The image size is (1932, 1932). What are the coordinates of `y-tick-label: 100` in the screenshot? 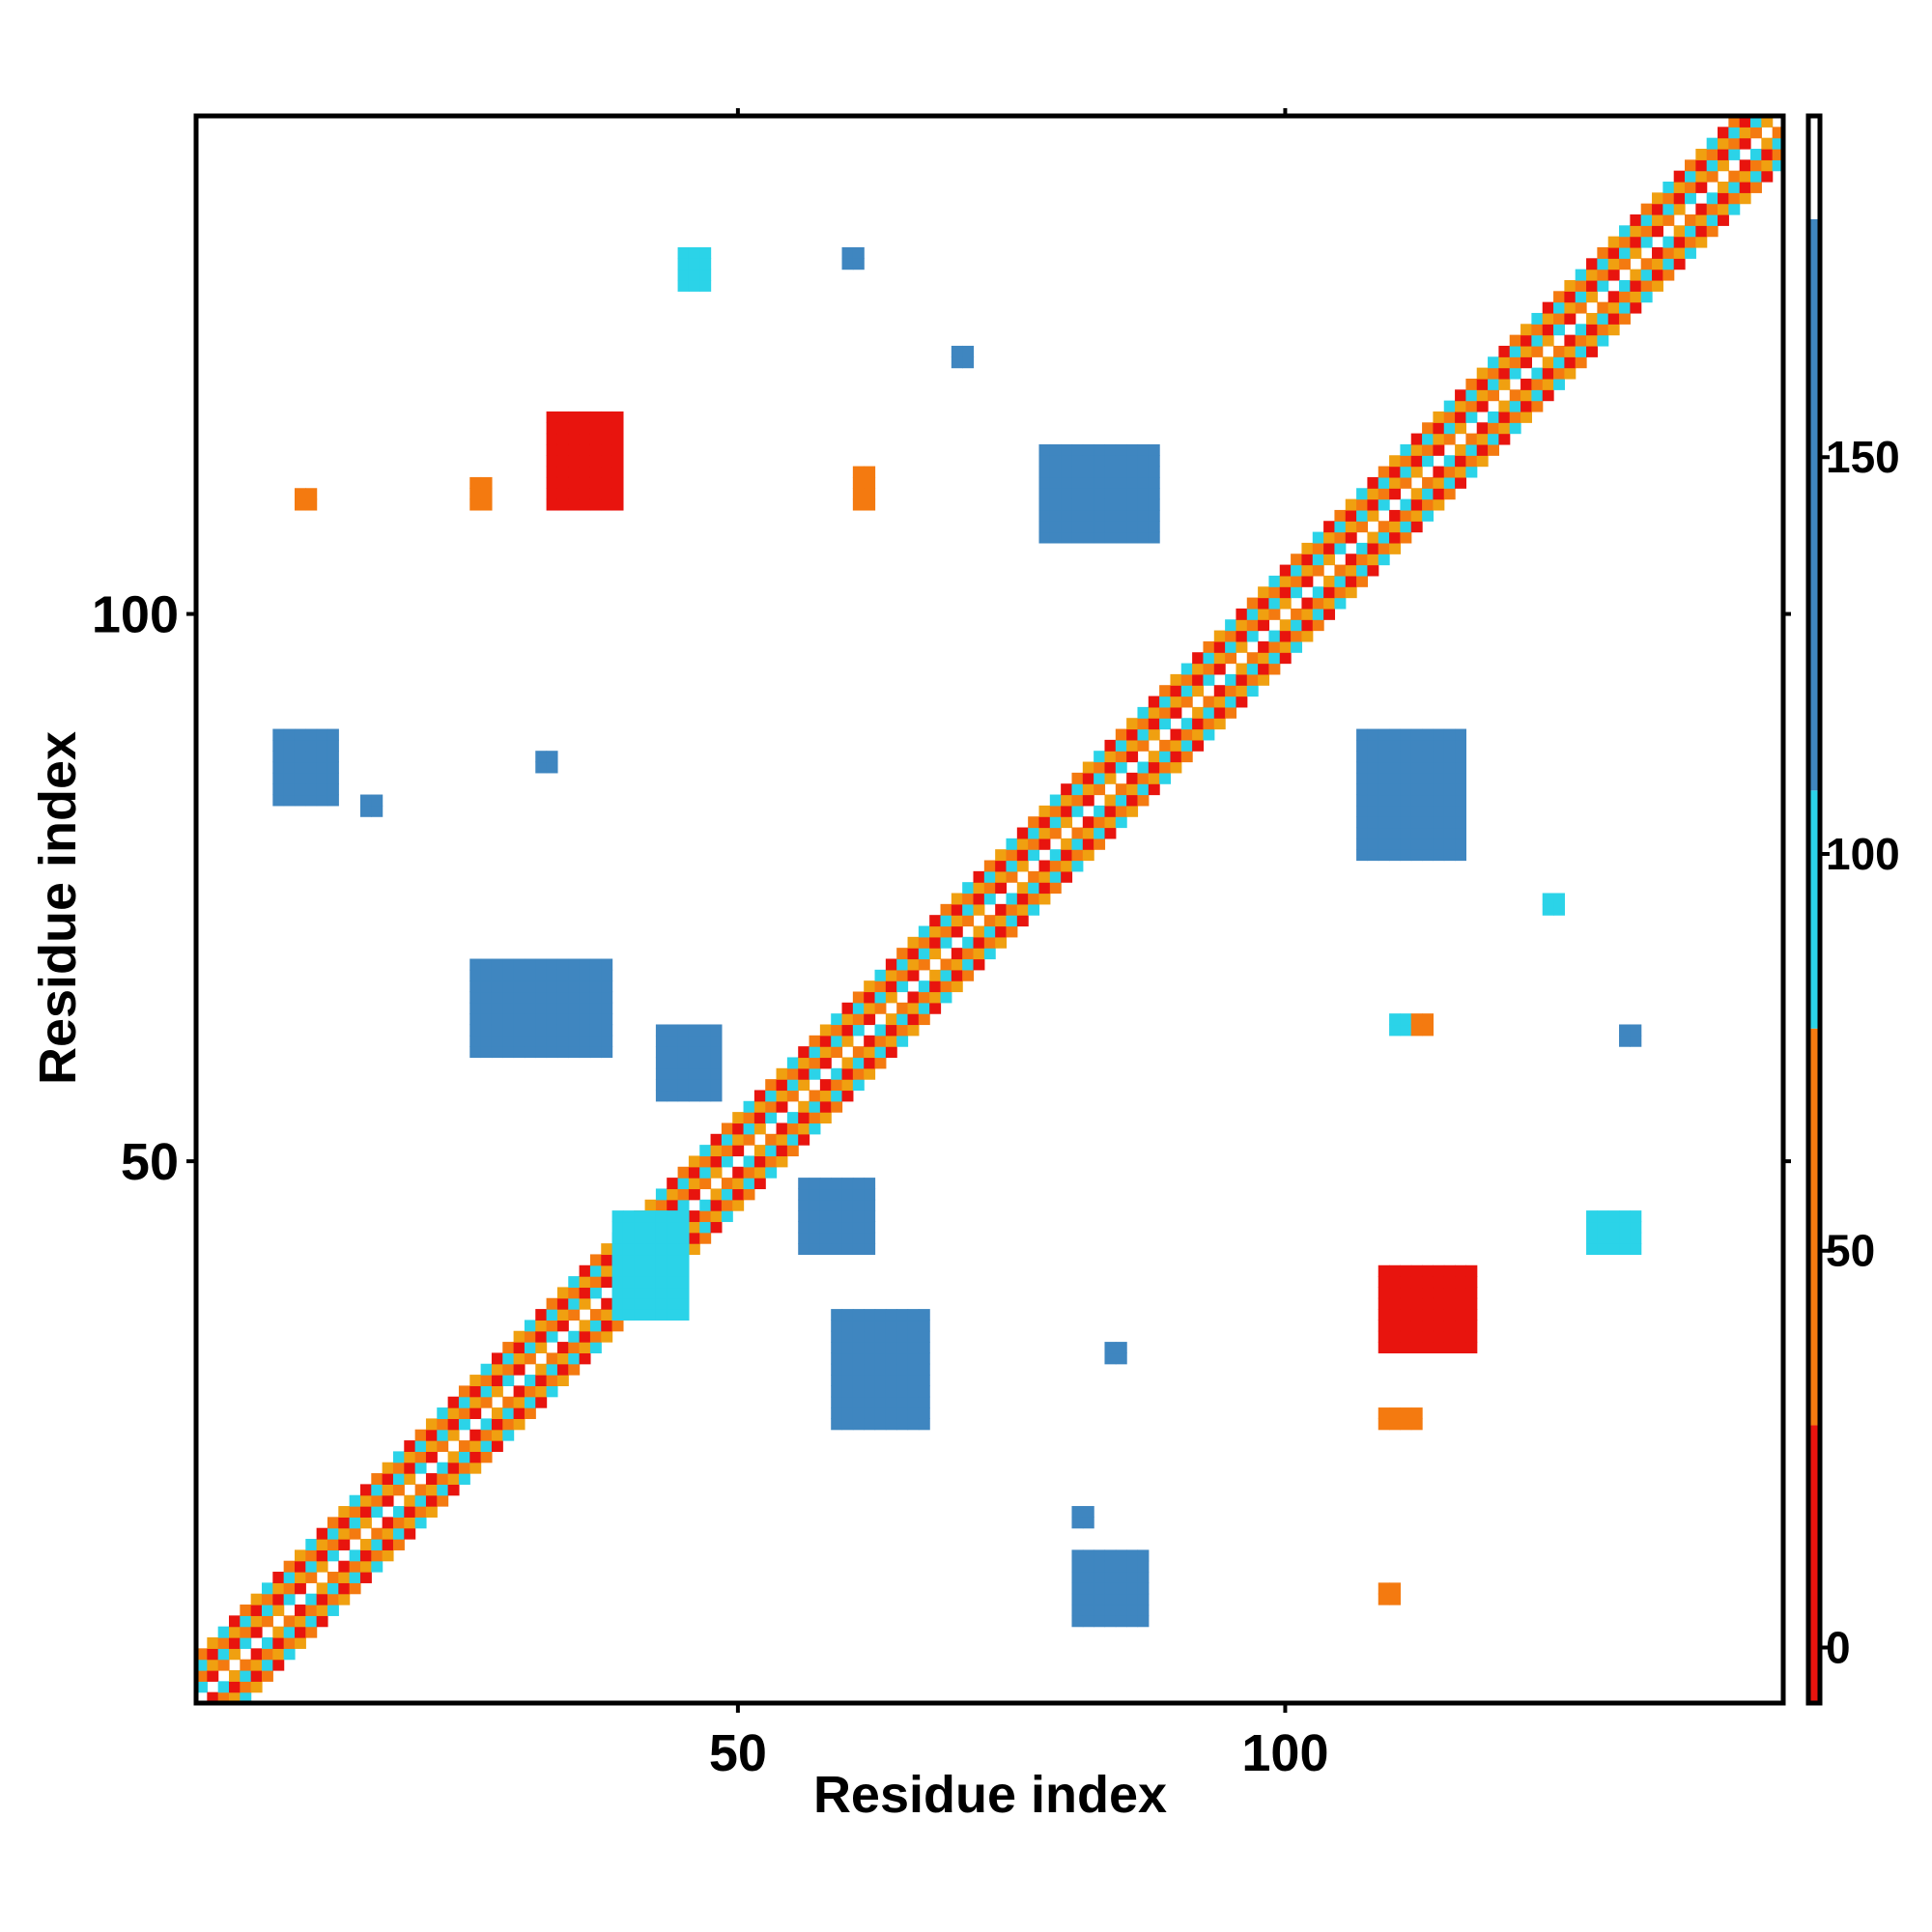 It's located at (135, 615).